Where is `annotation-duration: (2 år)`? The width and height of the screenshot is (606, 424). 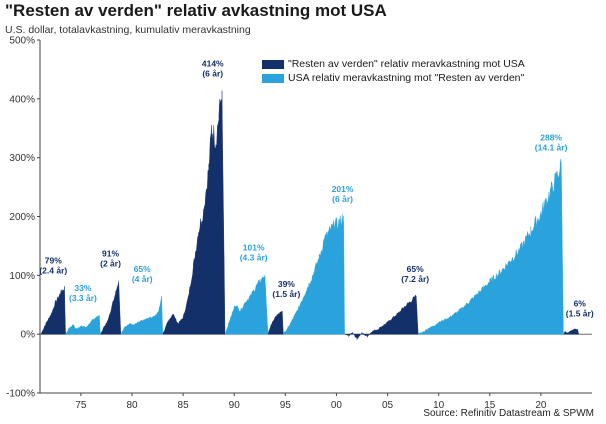
annotation-duration: (2 år) is located at coordinates (110, 264).